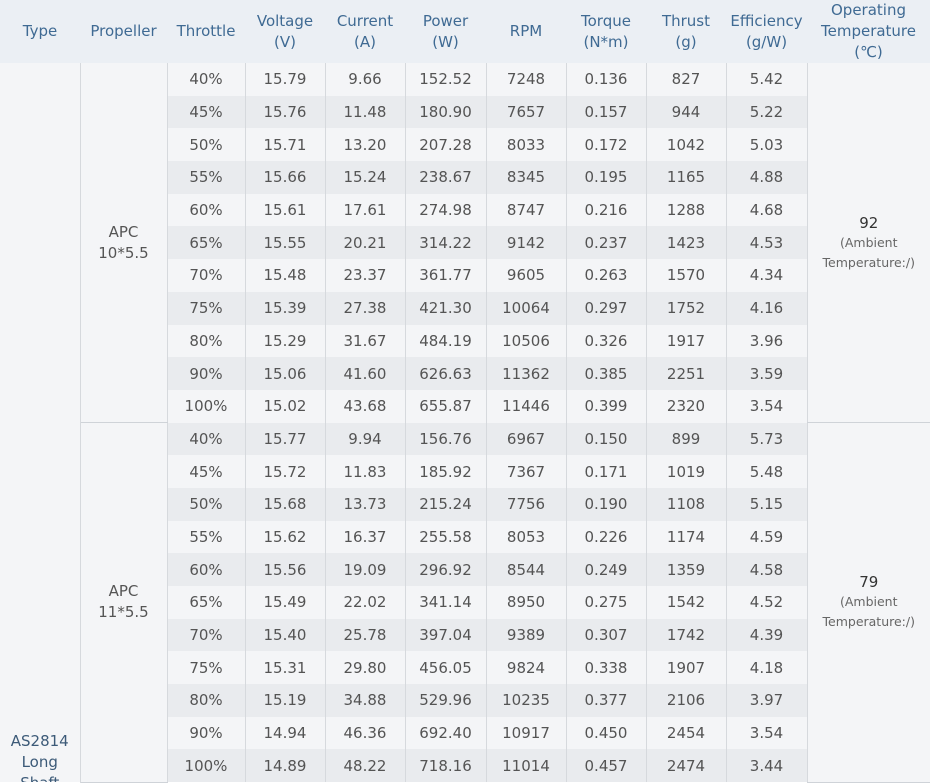 The height and width of the screenshot is (784, 930). What do you see at coordinates (869, 222) in the screenshot?
I see `temperature-value: 92` at bounding box center [869, 222].